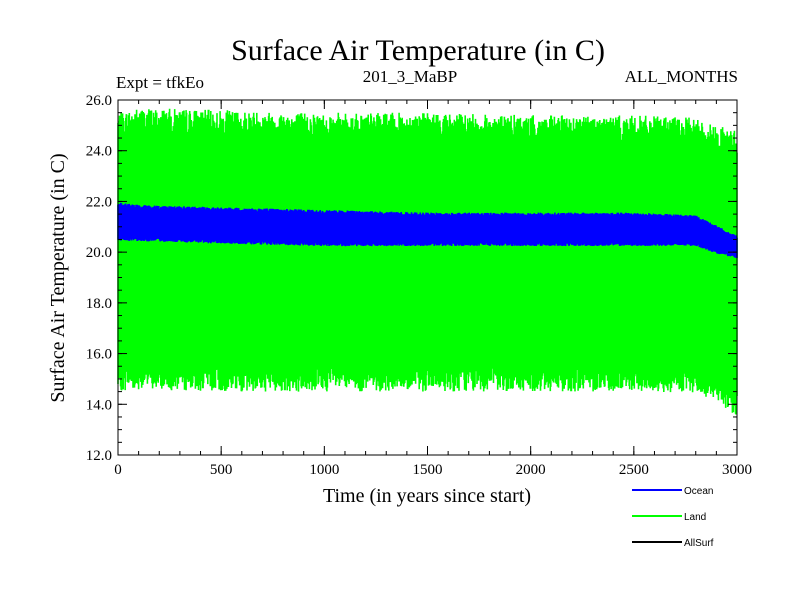 The image size is (800, 600). I want to click on chart-title: Surface Air Temperature (in C), so click(418, 50).